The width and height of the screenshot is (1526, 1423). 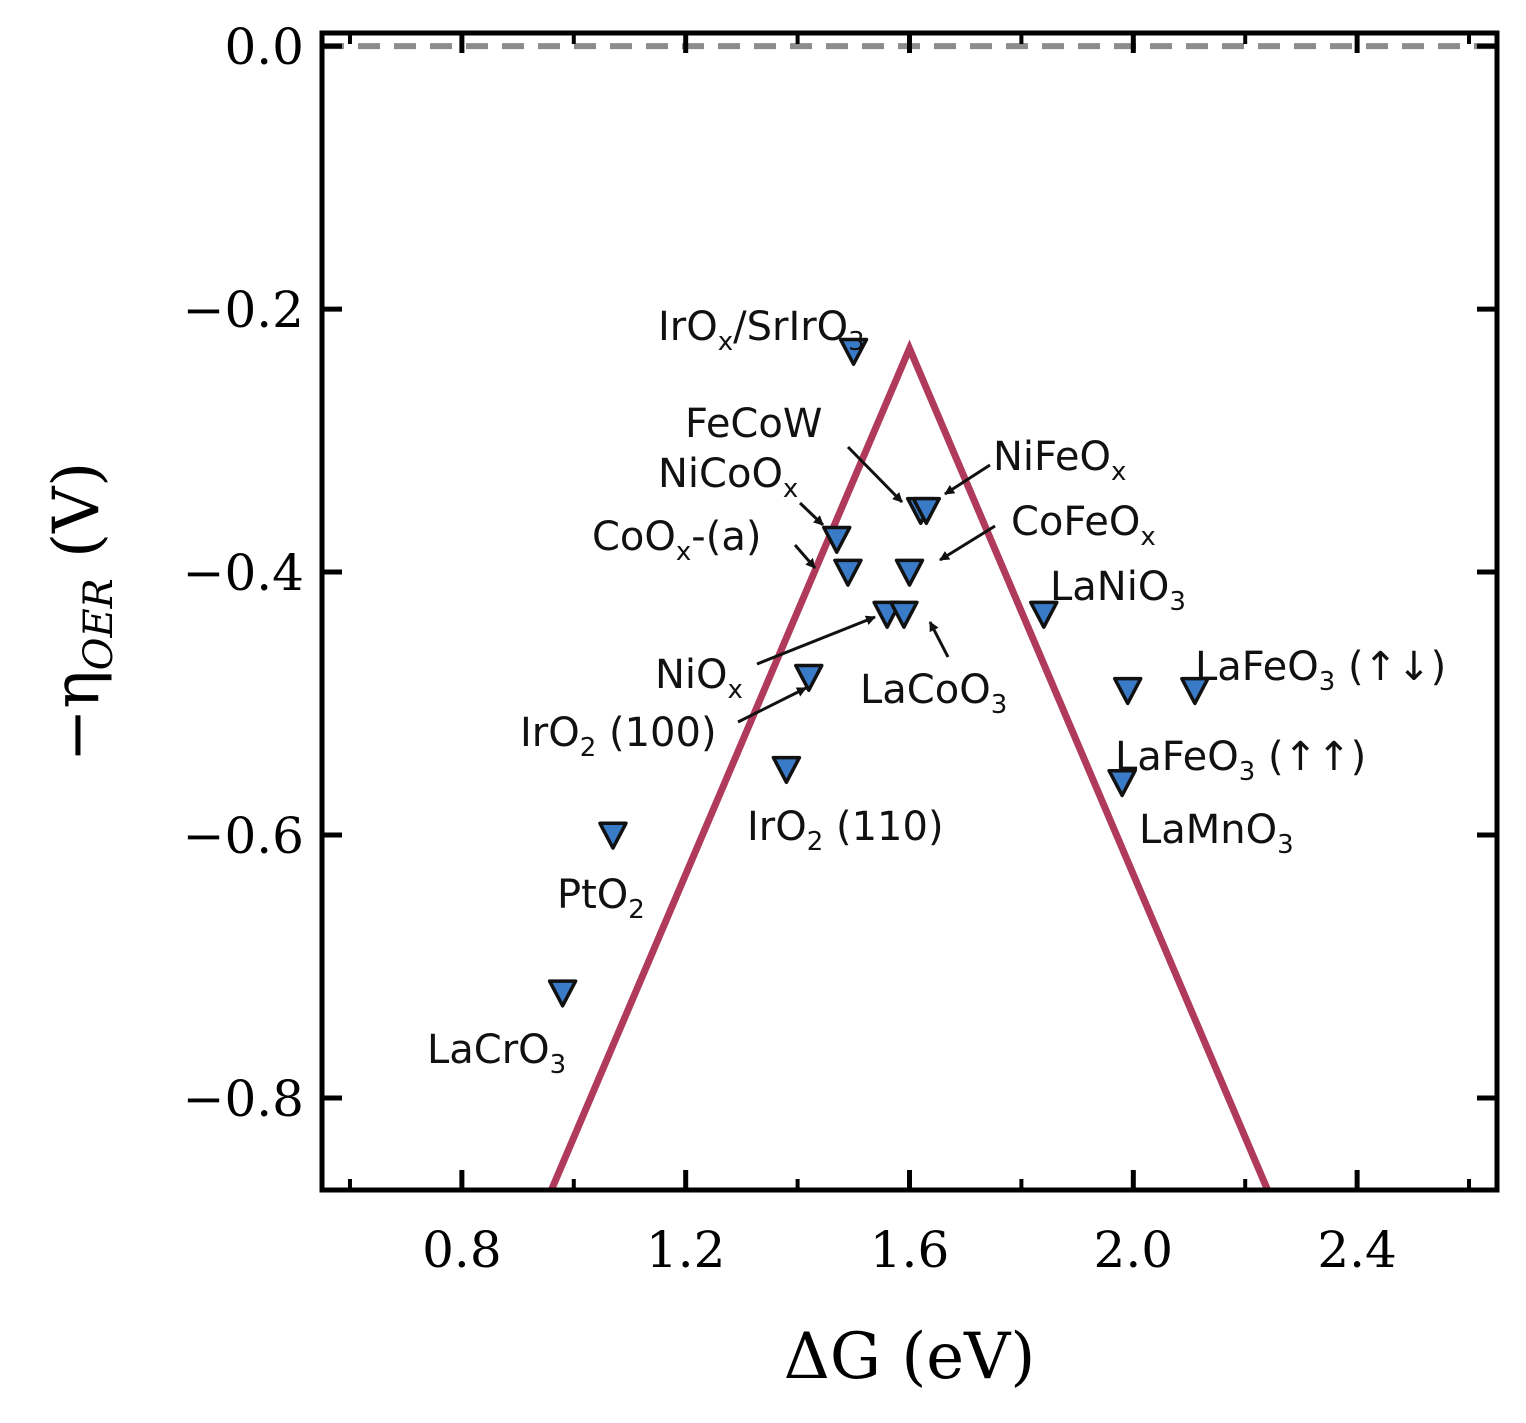 I want to click on y-tick-label: −0.6, so click(x=243, y=836).